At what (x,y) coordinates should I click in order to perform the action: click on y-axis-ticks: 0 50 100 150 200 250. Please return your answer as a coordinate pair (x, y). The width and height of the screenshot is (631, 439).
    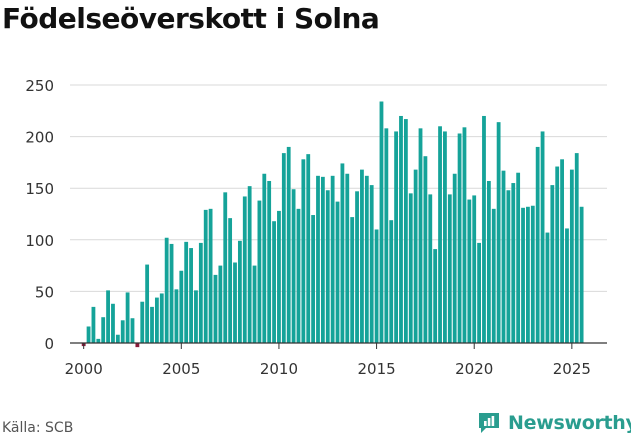
    Looking at the image, I should click on (39, 215).